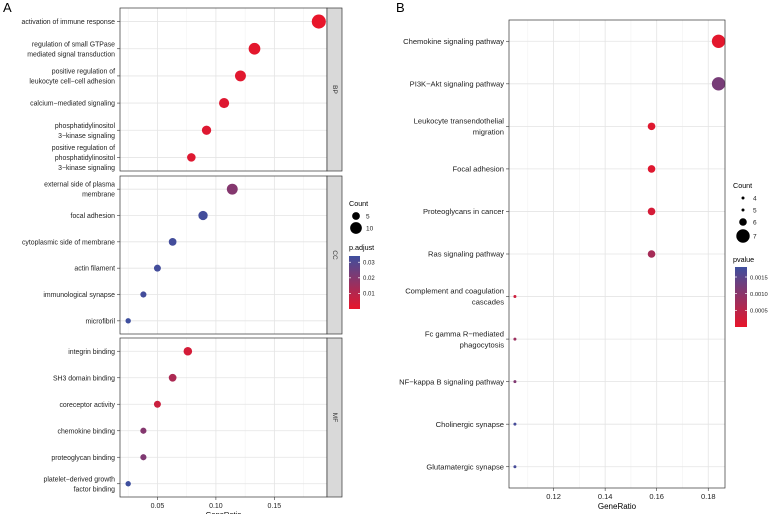  What do you see at coordinates (72, 81) in the screenshot?
I see `y-tick-label-line: leukocyte cell−cell adhesion` at bounding box center [72, 81].